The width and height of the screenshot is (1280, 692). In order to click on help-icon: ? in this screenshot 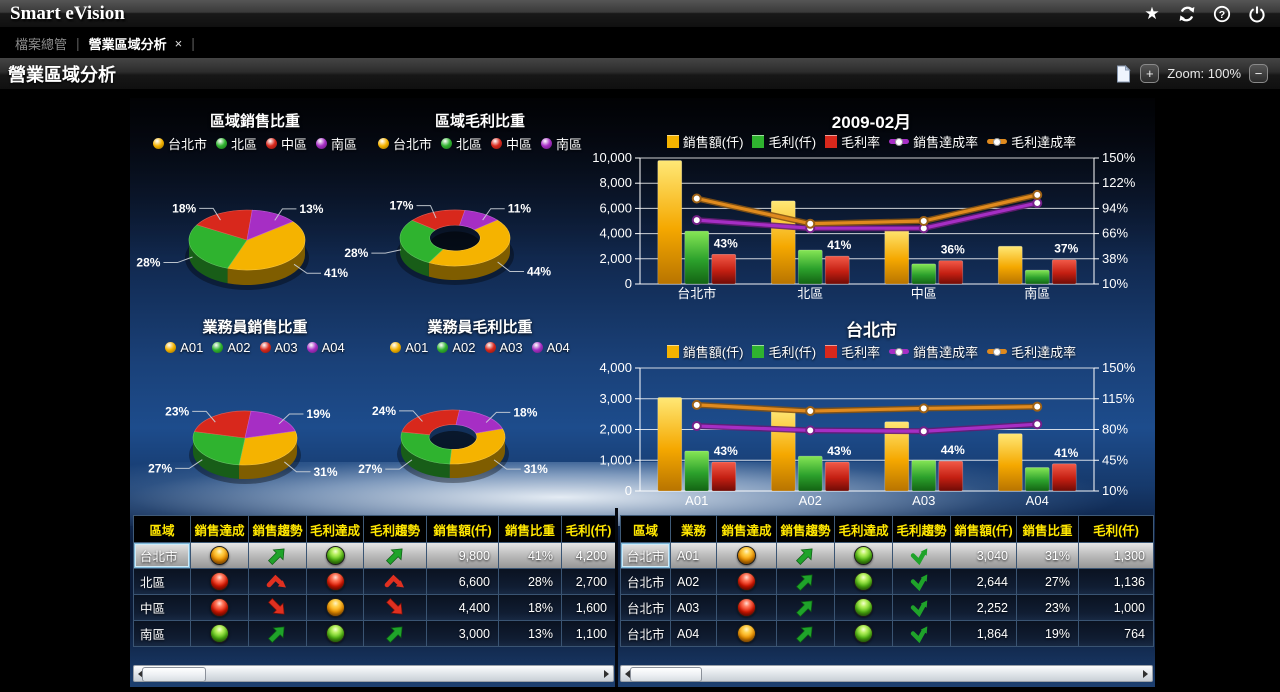, I will do `click(1222, 14)`.